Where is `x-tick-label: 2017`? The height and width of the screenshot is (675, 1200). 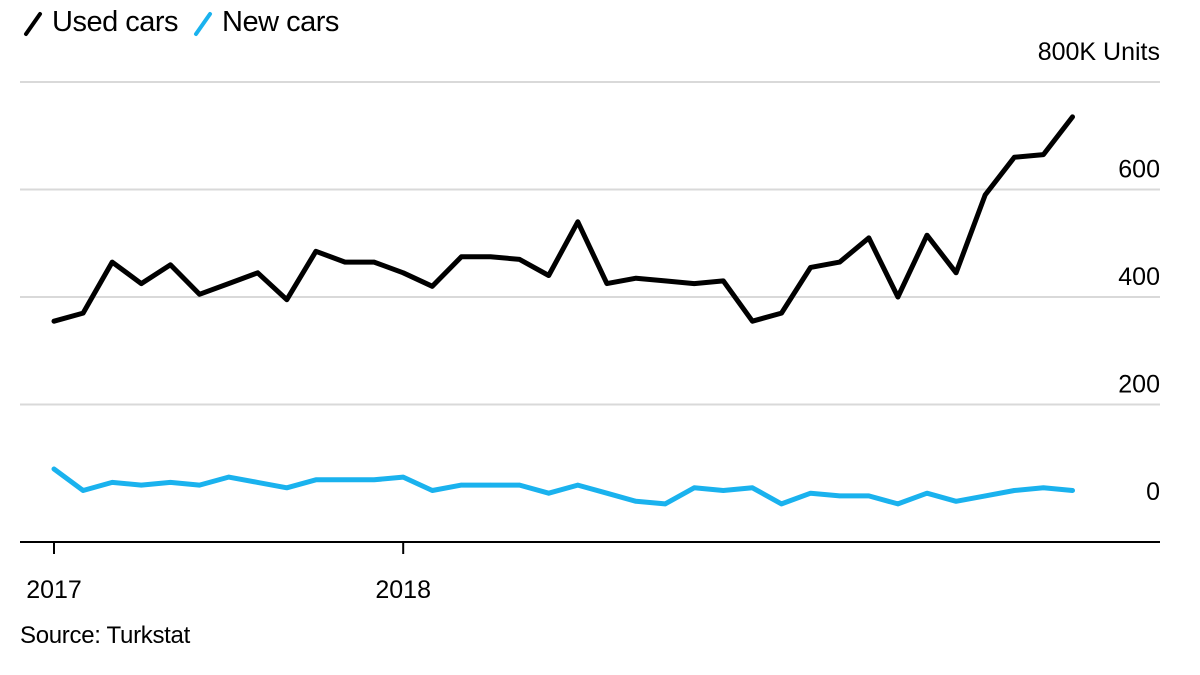
x-tick-label: 2017 is located at coordinates (54, 590).